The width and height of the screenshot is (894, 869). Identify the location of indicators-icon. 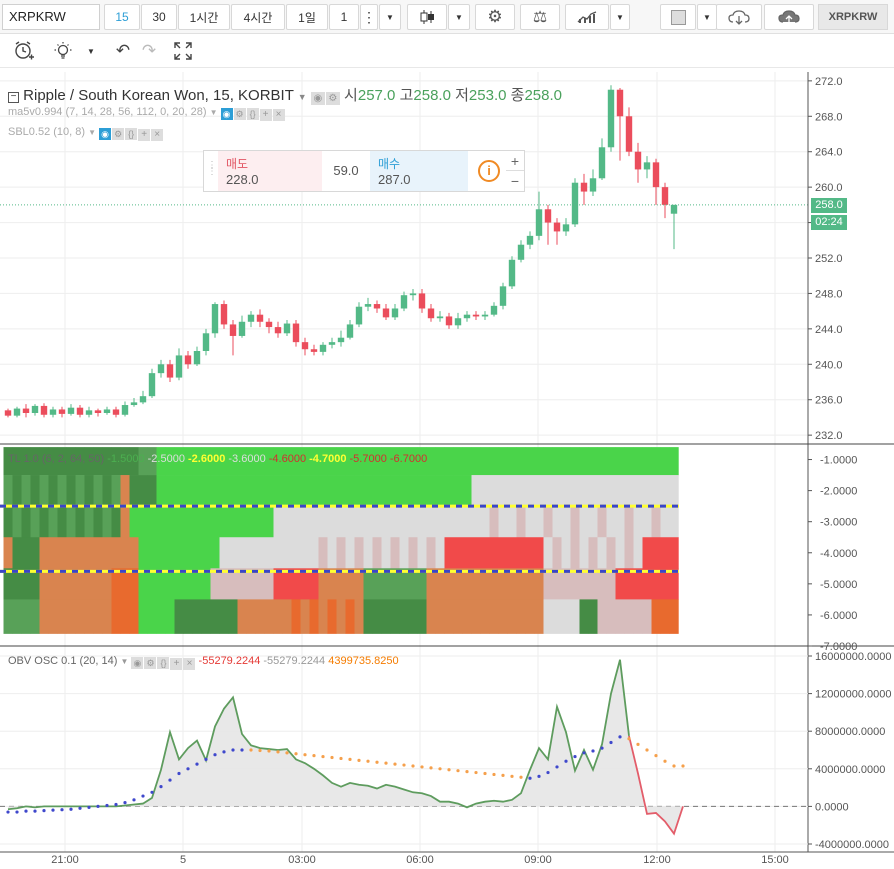
(587, 17).